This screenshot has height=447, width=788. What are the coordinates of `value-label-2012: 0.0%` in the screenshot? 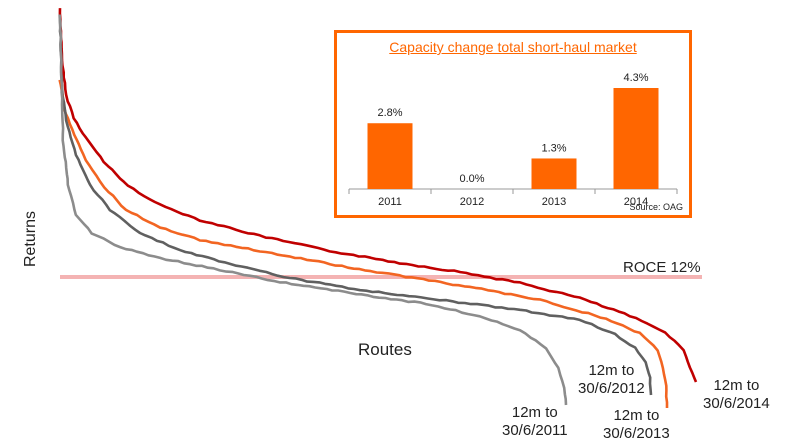 It's located at (471, 179).